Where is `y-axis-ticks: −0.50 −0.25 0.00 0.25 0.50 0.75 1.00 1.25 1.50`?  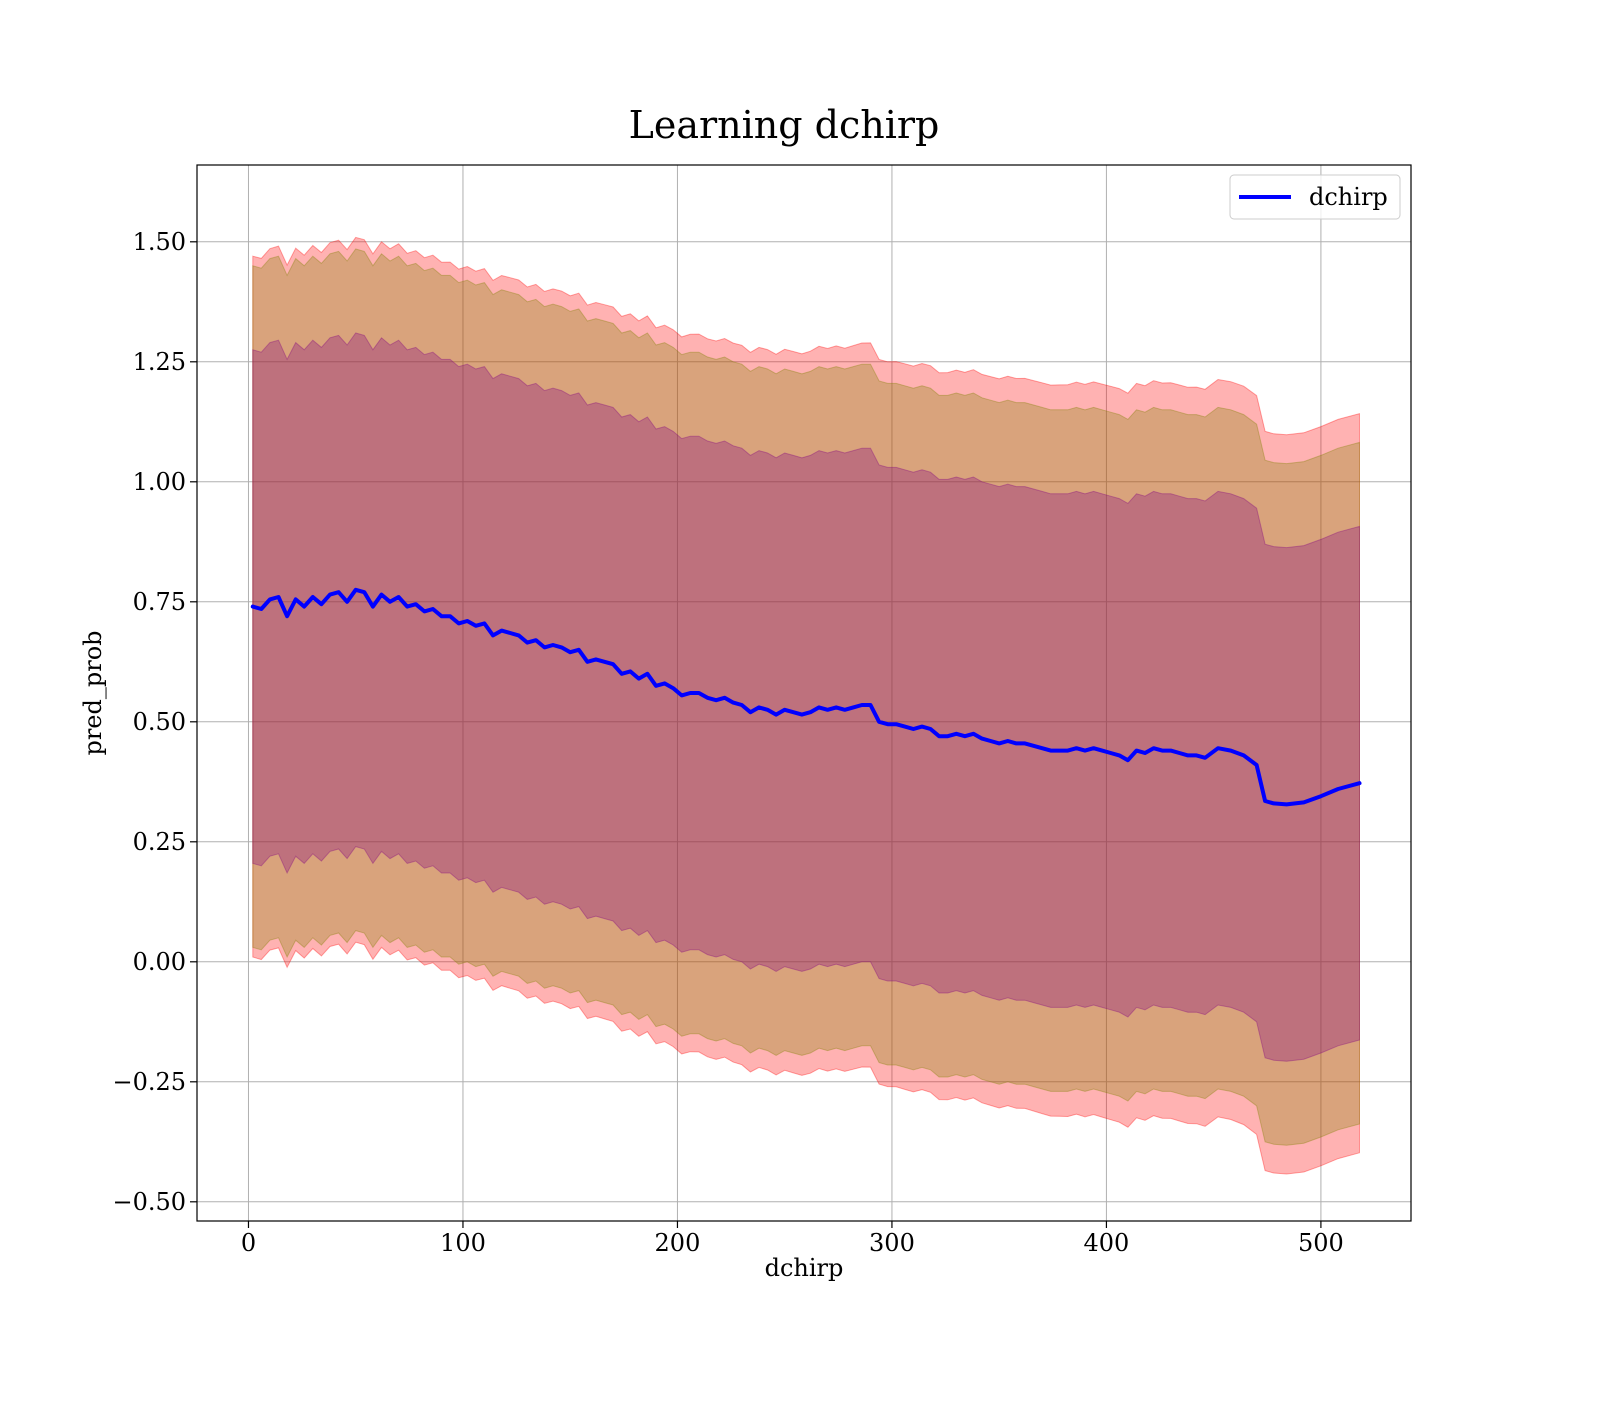
y-axis-ticks: −0.50 −0.25 0.00 0.25 0.50 0.75 1.00 1.25 1.50 is located at coordinates (154, 722).